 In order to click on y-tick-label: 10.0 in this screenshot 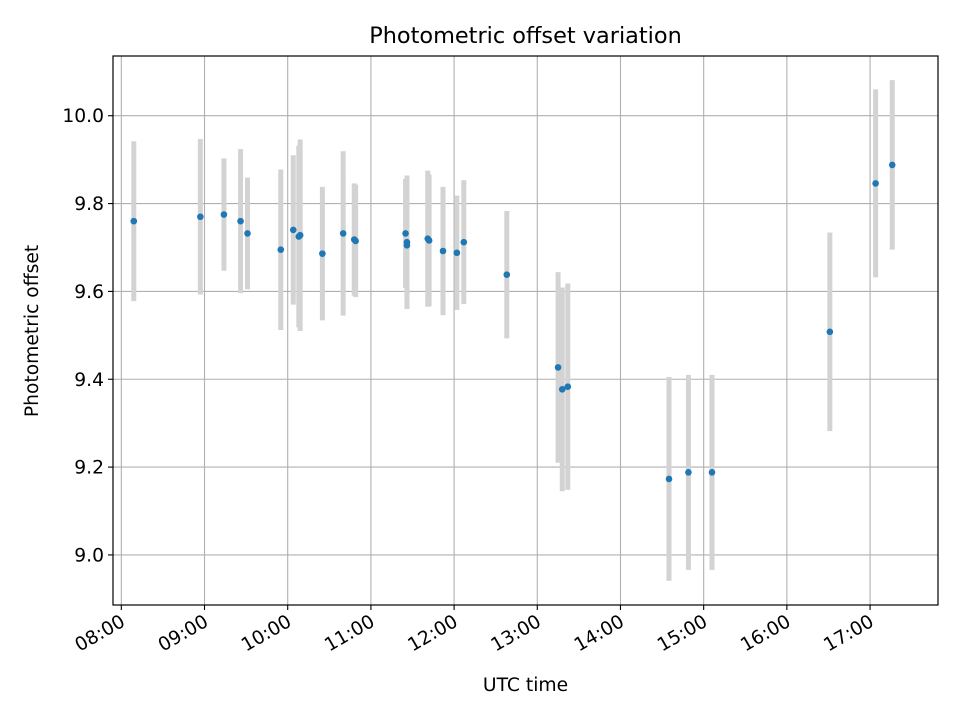, I will do `click(83, 116)`.